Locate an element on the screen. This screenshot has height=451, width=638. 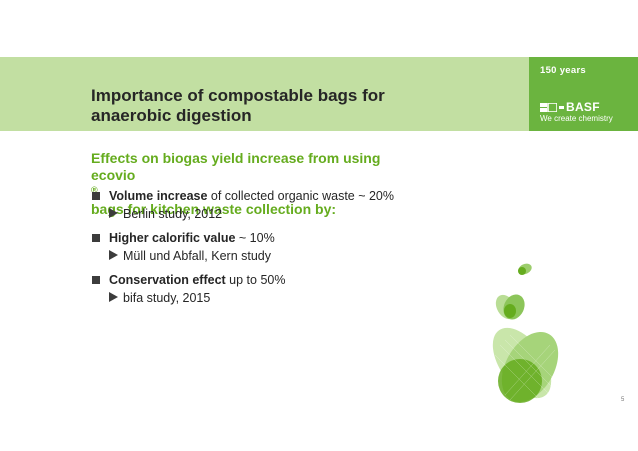
brand-product-name: ecovio is located at coordinates (113, 175).